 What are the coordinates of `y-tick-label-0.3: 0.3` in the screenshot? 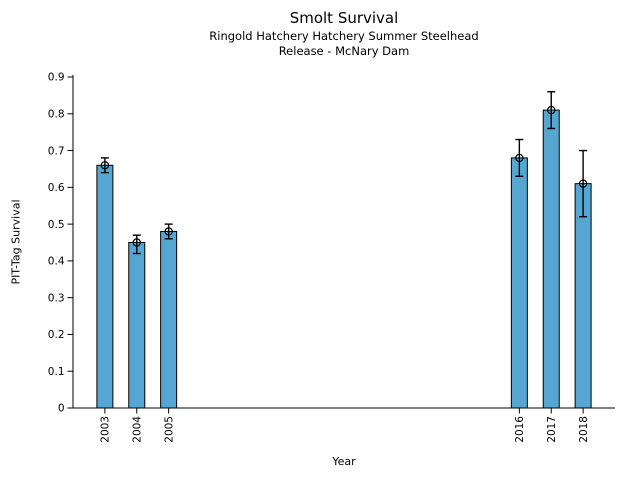 It's located at (56, 298).